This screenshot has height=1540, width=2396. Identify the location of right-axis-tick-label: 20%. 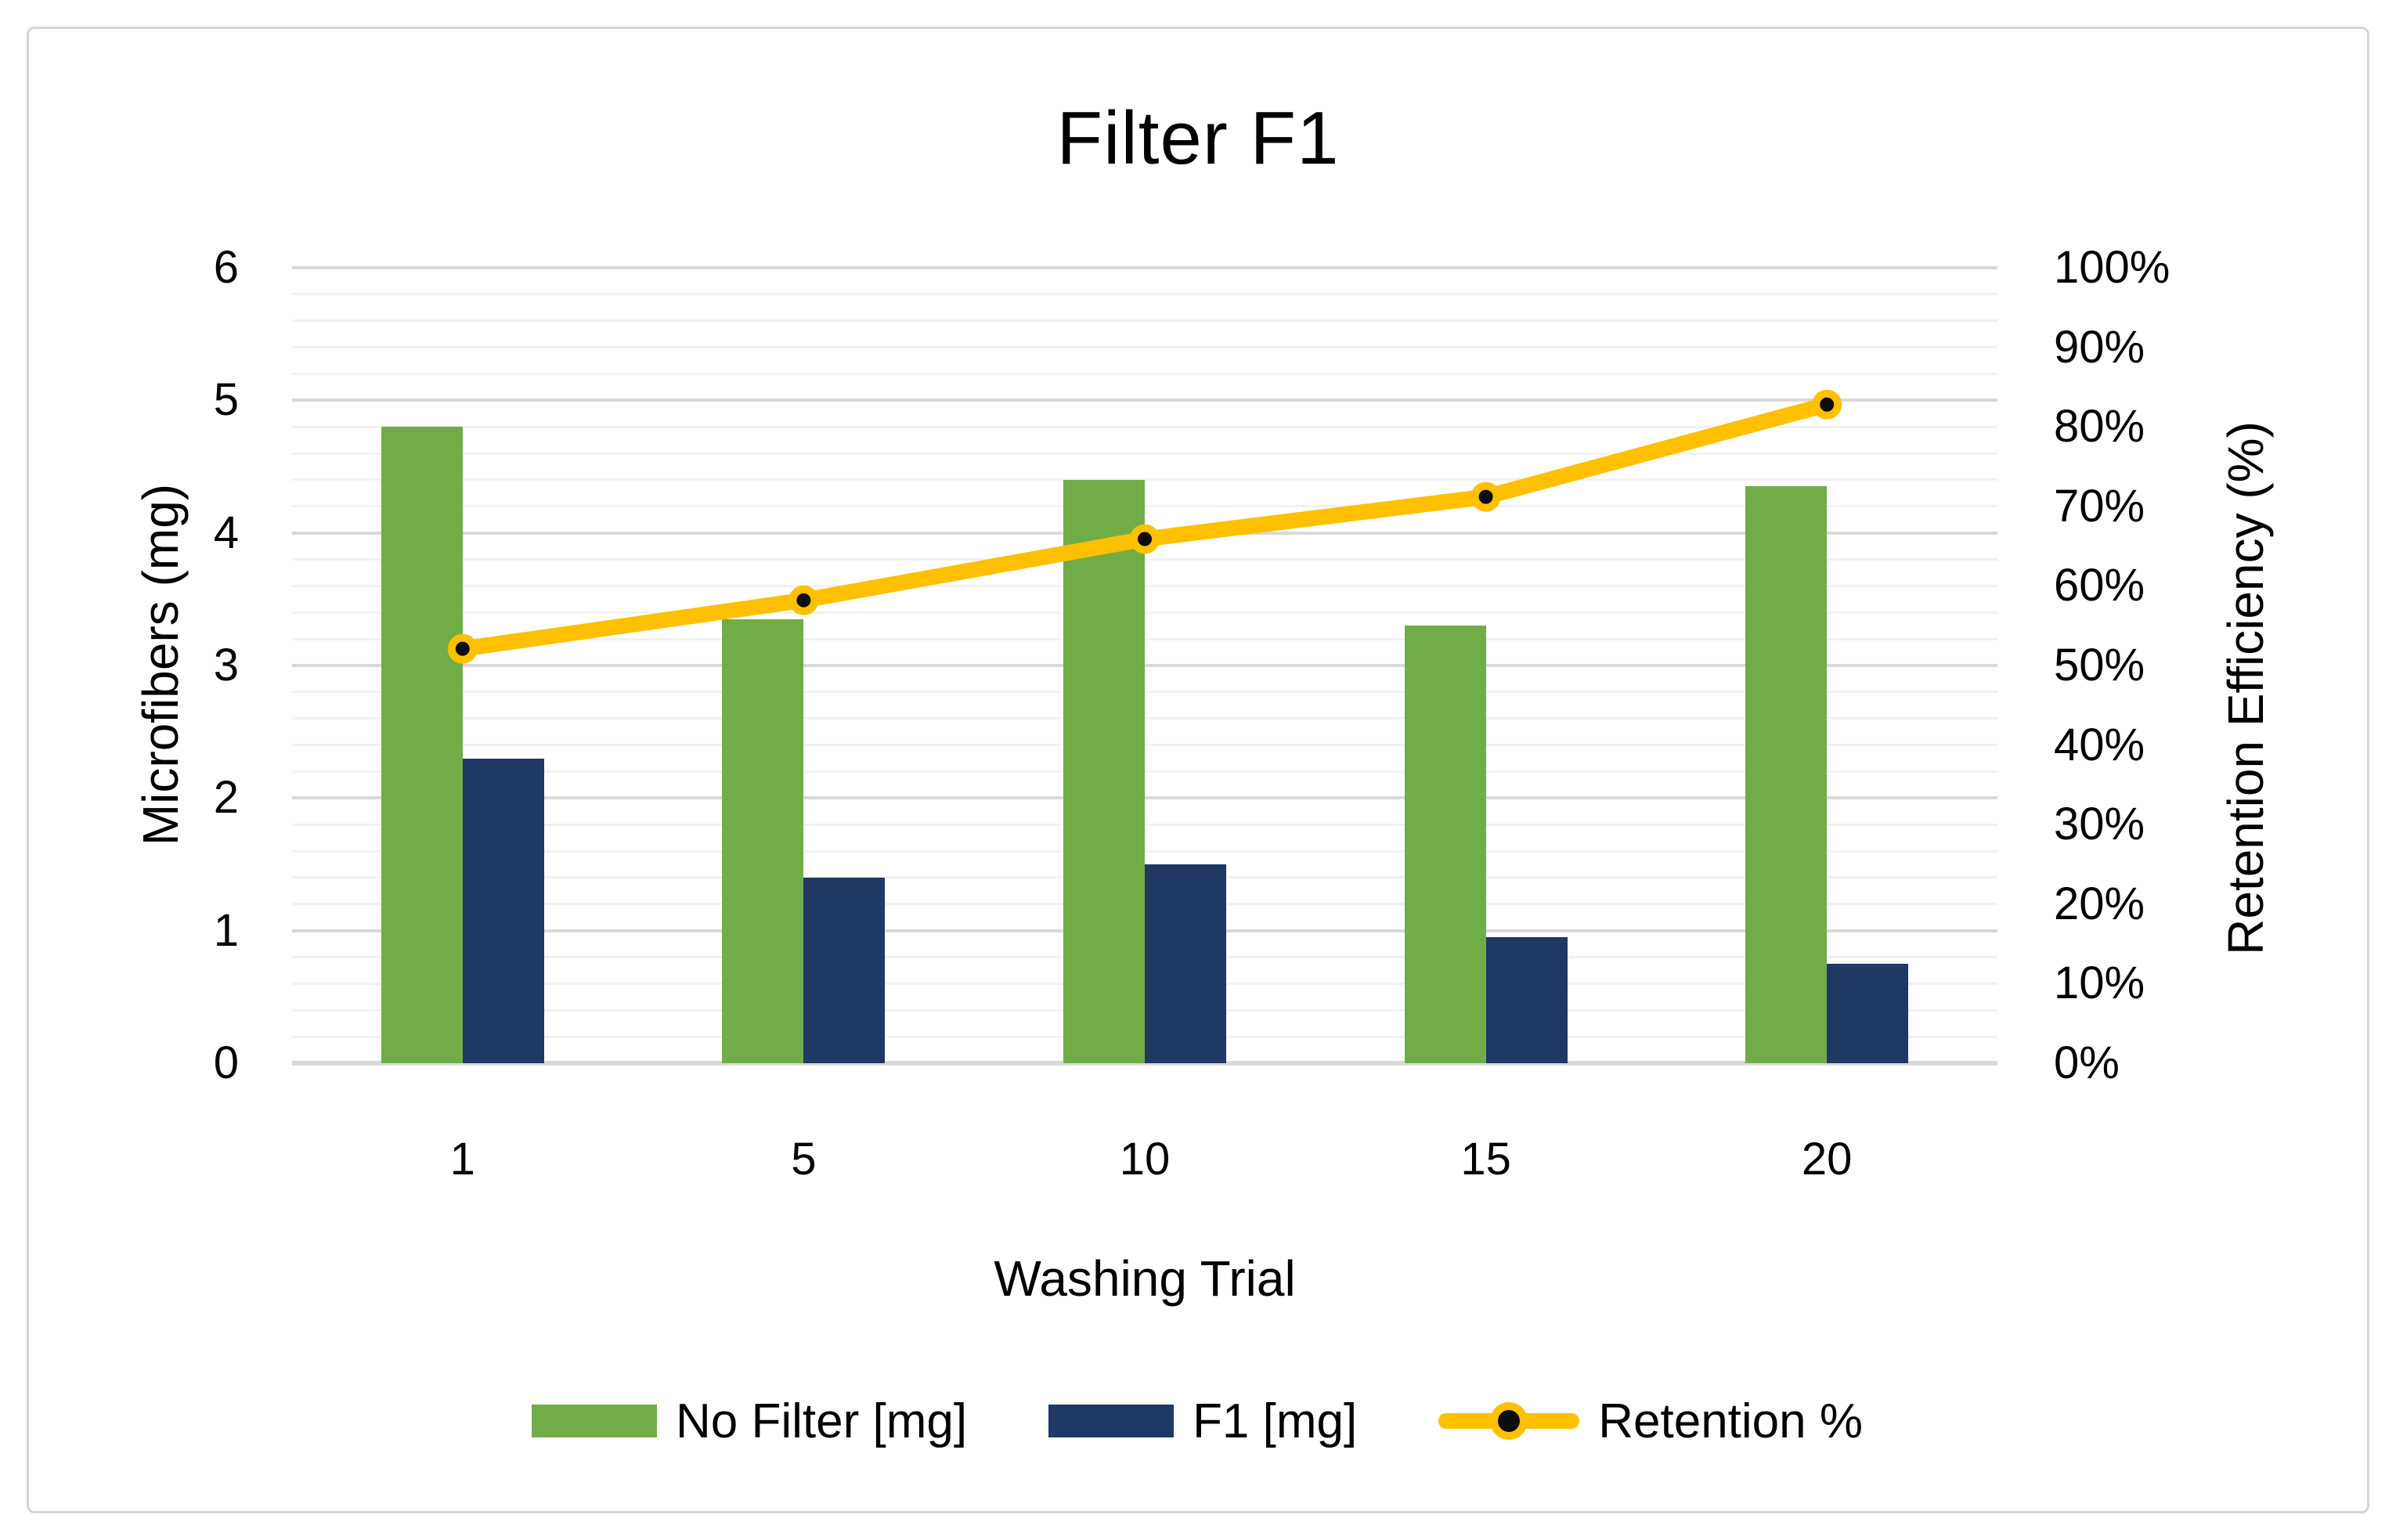
(2099, 904).